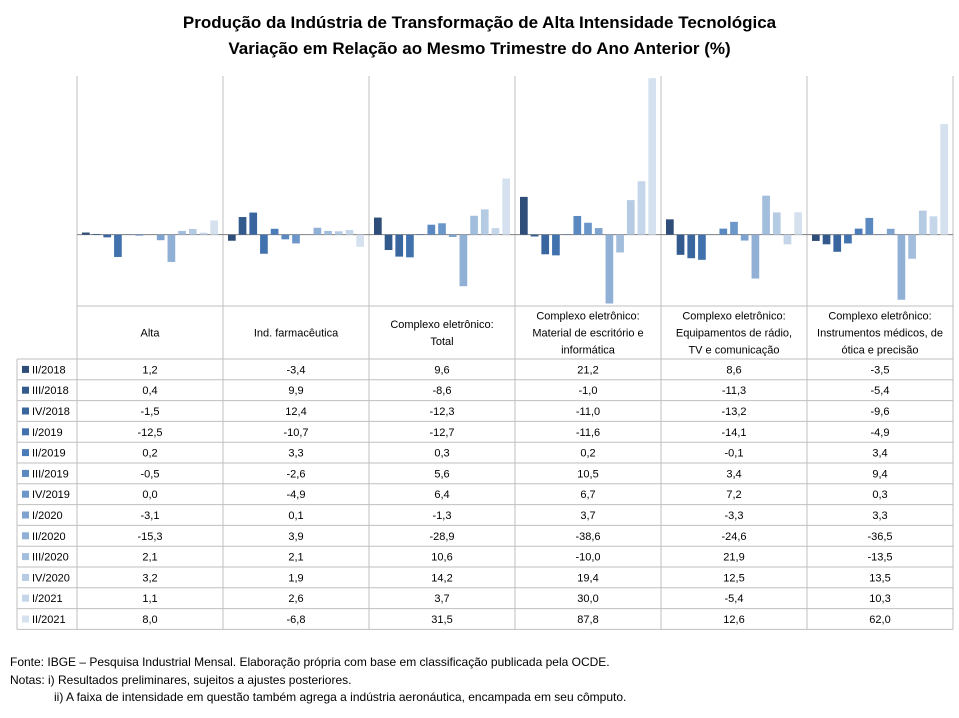  What do you see at coordinates (47, 599) in the screenshot?
I see `legend-label: I/2021` at bounding box center [47, 599].